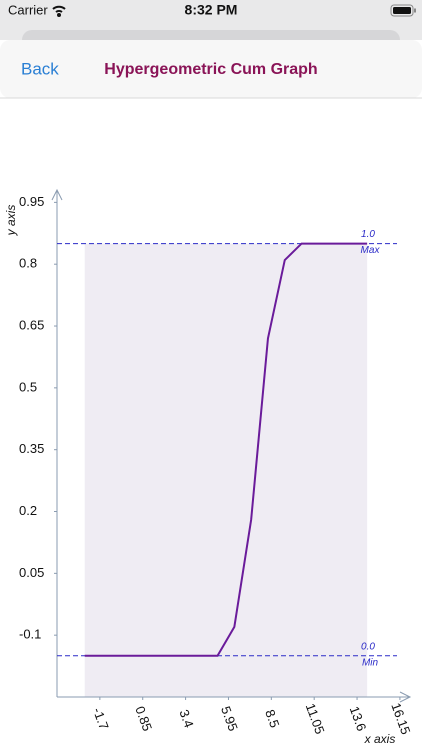 The height and width of the screenshot is (750, 422). Describe the element at coordinates (371, 250) in the screenshot. I see `reference-note: Max` at that location.